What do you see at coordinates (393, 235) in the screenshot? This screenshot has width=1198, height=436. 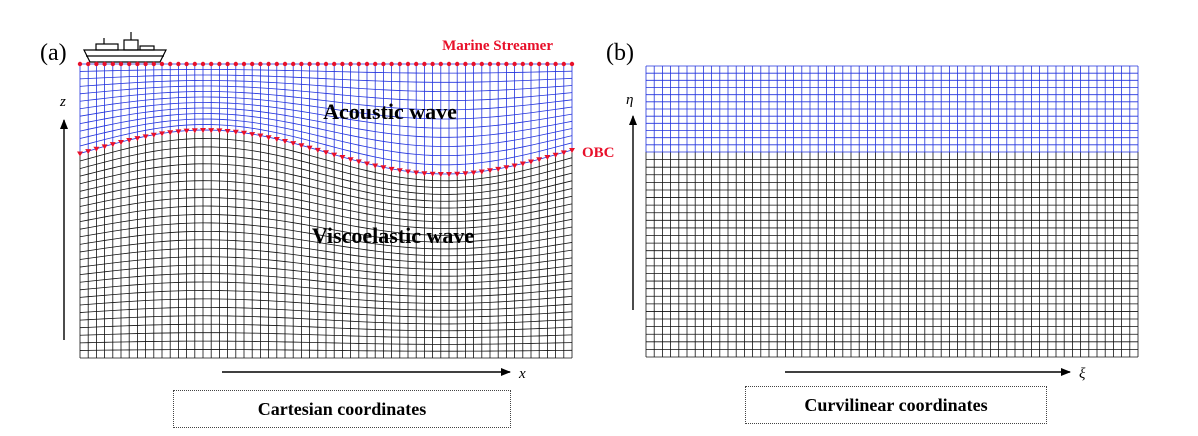 I see `viscoelastic-wave-label: Viscoelastic wave` at bounding box center [393, 235].